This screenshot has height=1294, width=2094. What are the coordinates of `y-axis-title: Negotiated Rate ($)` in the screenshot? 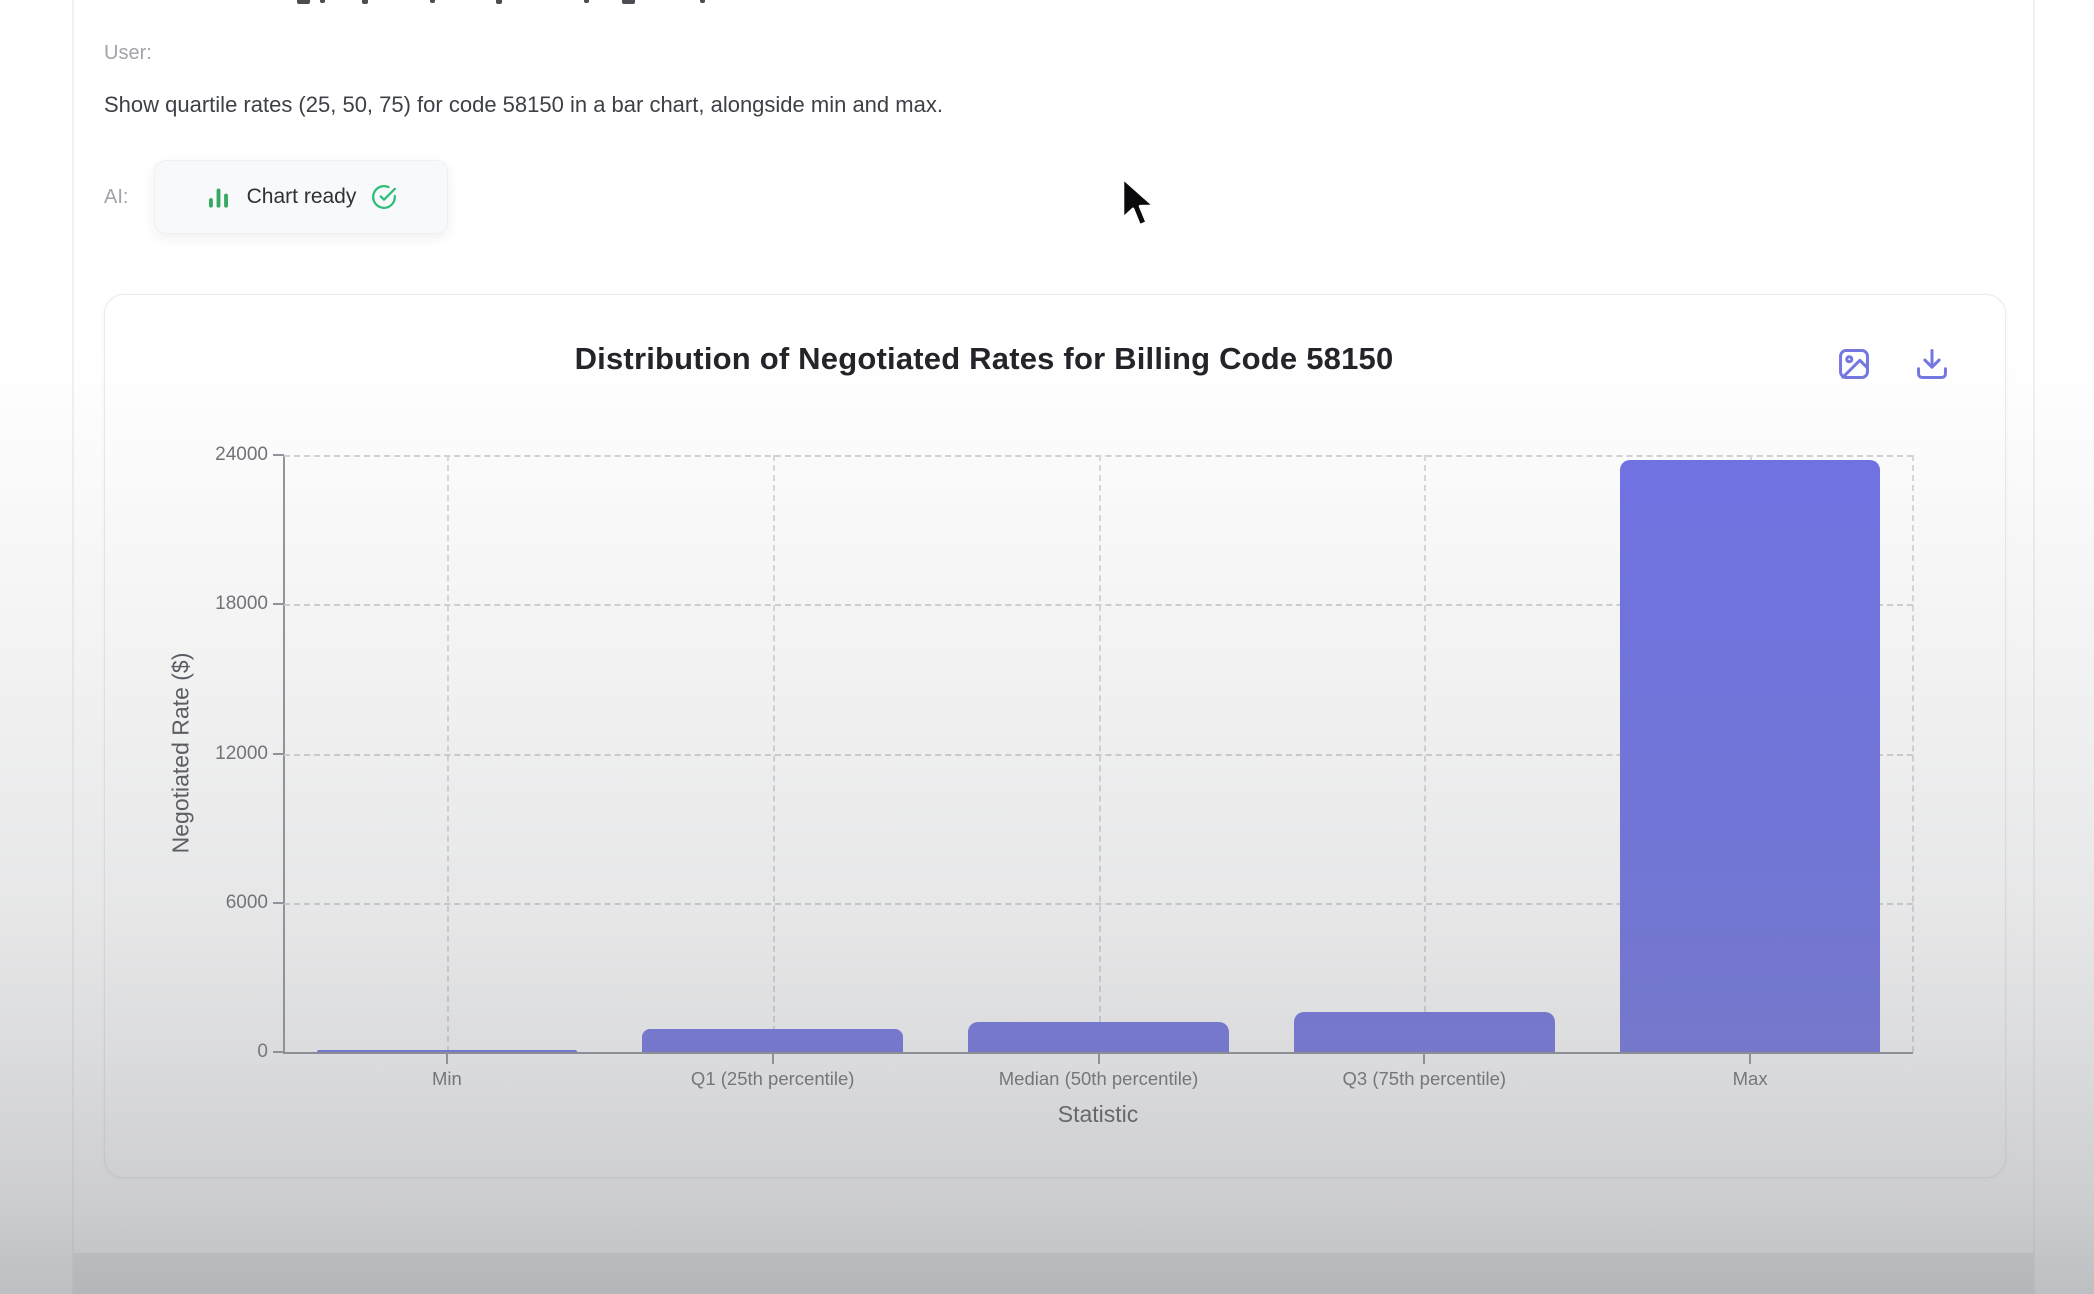 It's located at (180, 753).